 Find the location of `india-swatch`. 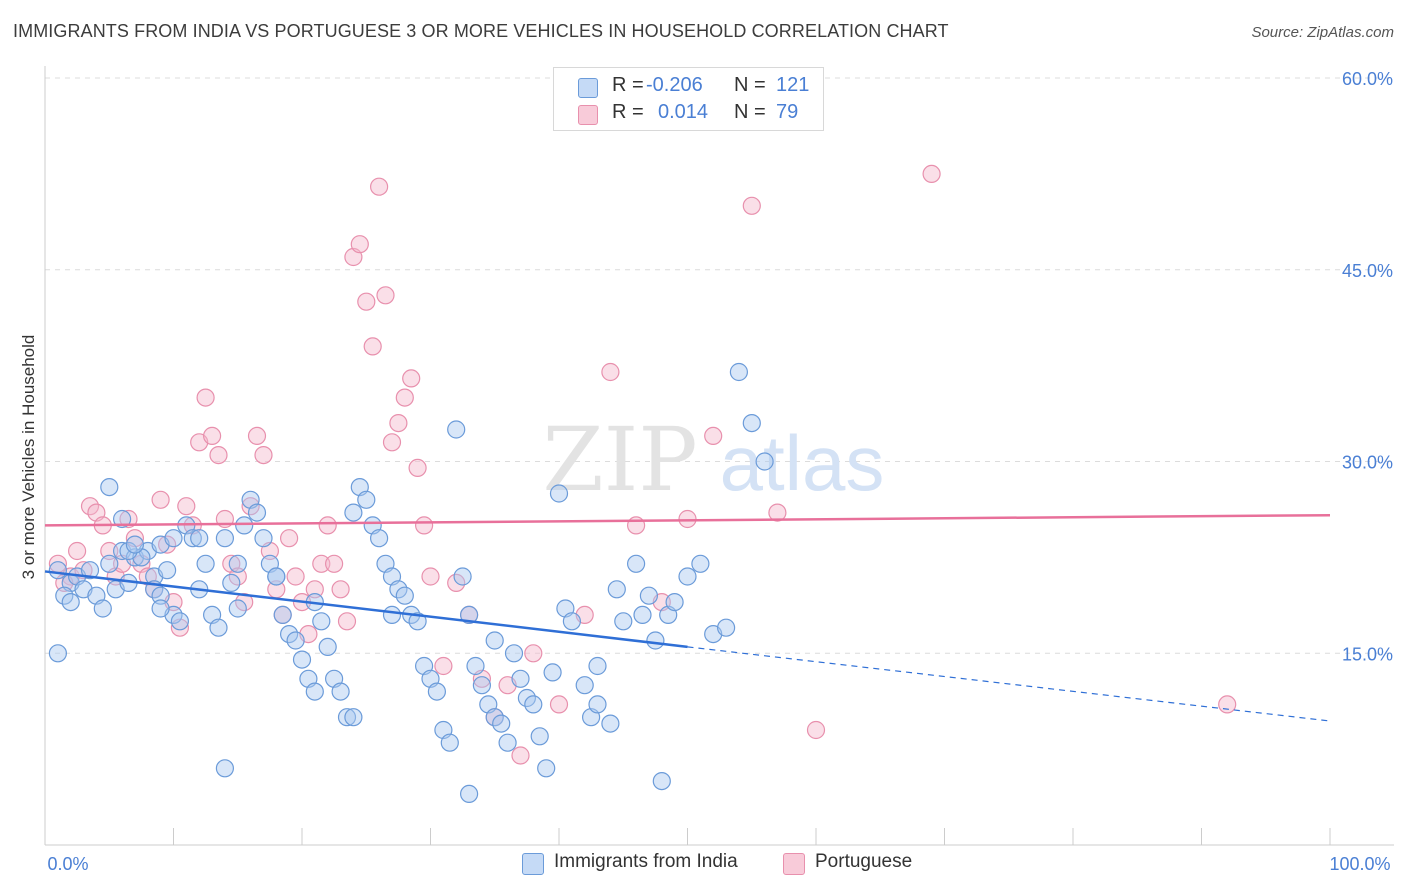

india-swatch is located at coordinates (588, 88).